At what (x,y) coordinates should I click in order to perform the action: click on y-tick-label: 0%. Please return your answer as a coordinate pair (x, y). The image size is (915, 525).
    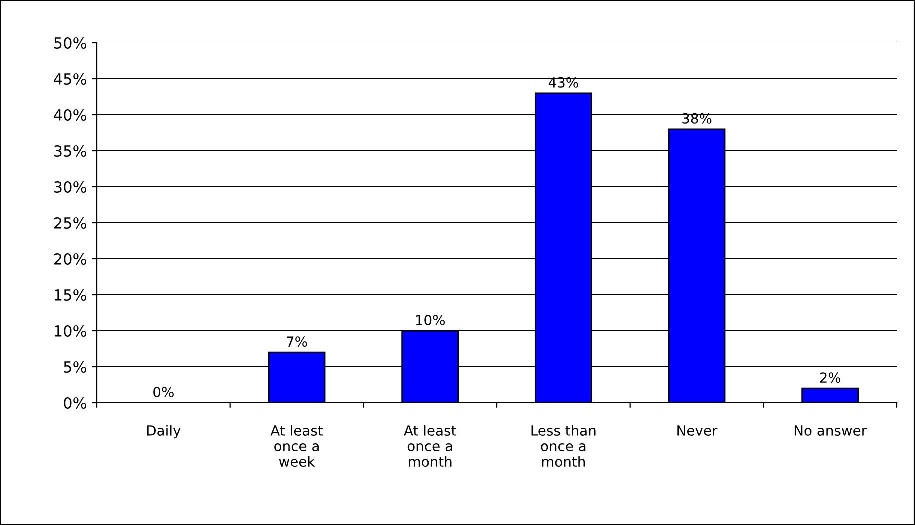
    Looking at the image, I should click on (75, 403).